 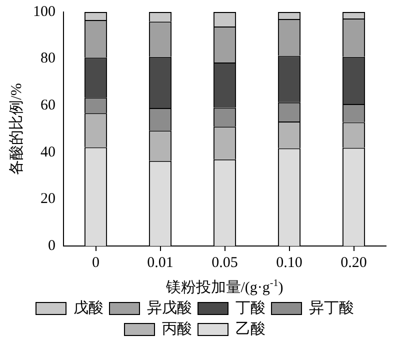 I want to click on legend-label: 丙酸, so click(x=177, y=329).